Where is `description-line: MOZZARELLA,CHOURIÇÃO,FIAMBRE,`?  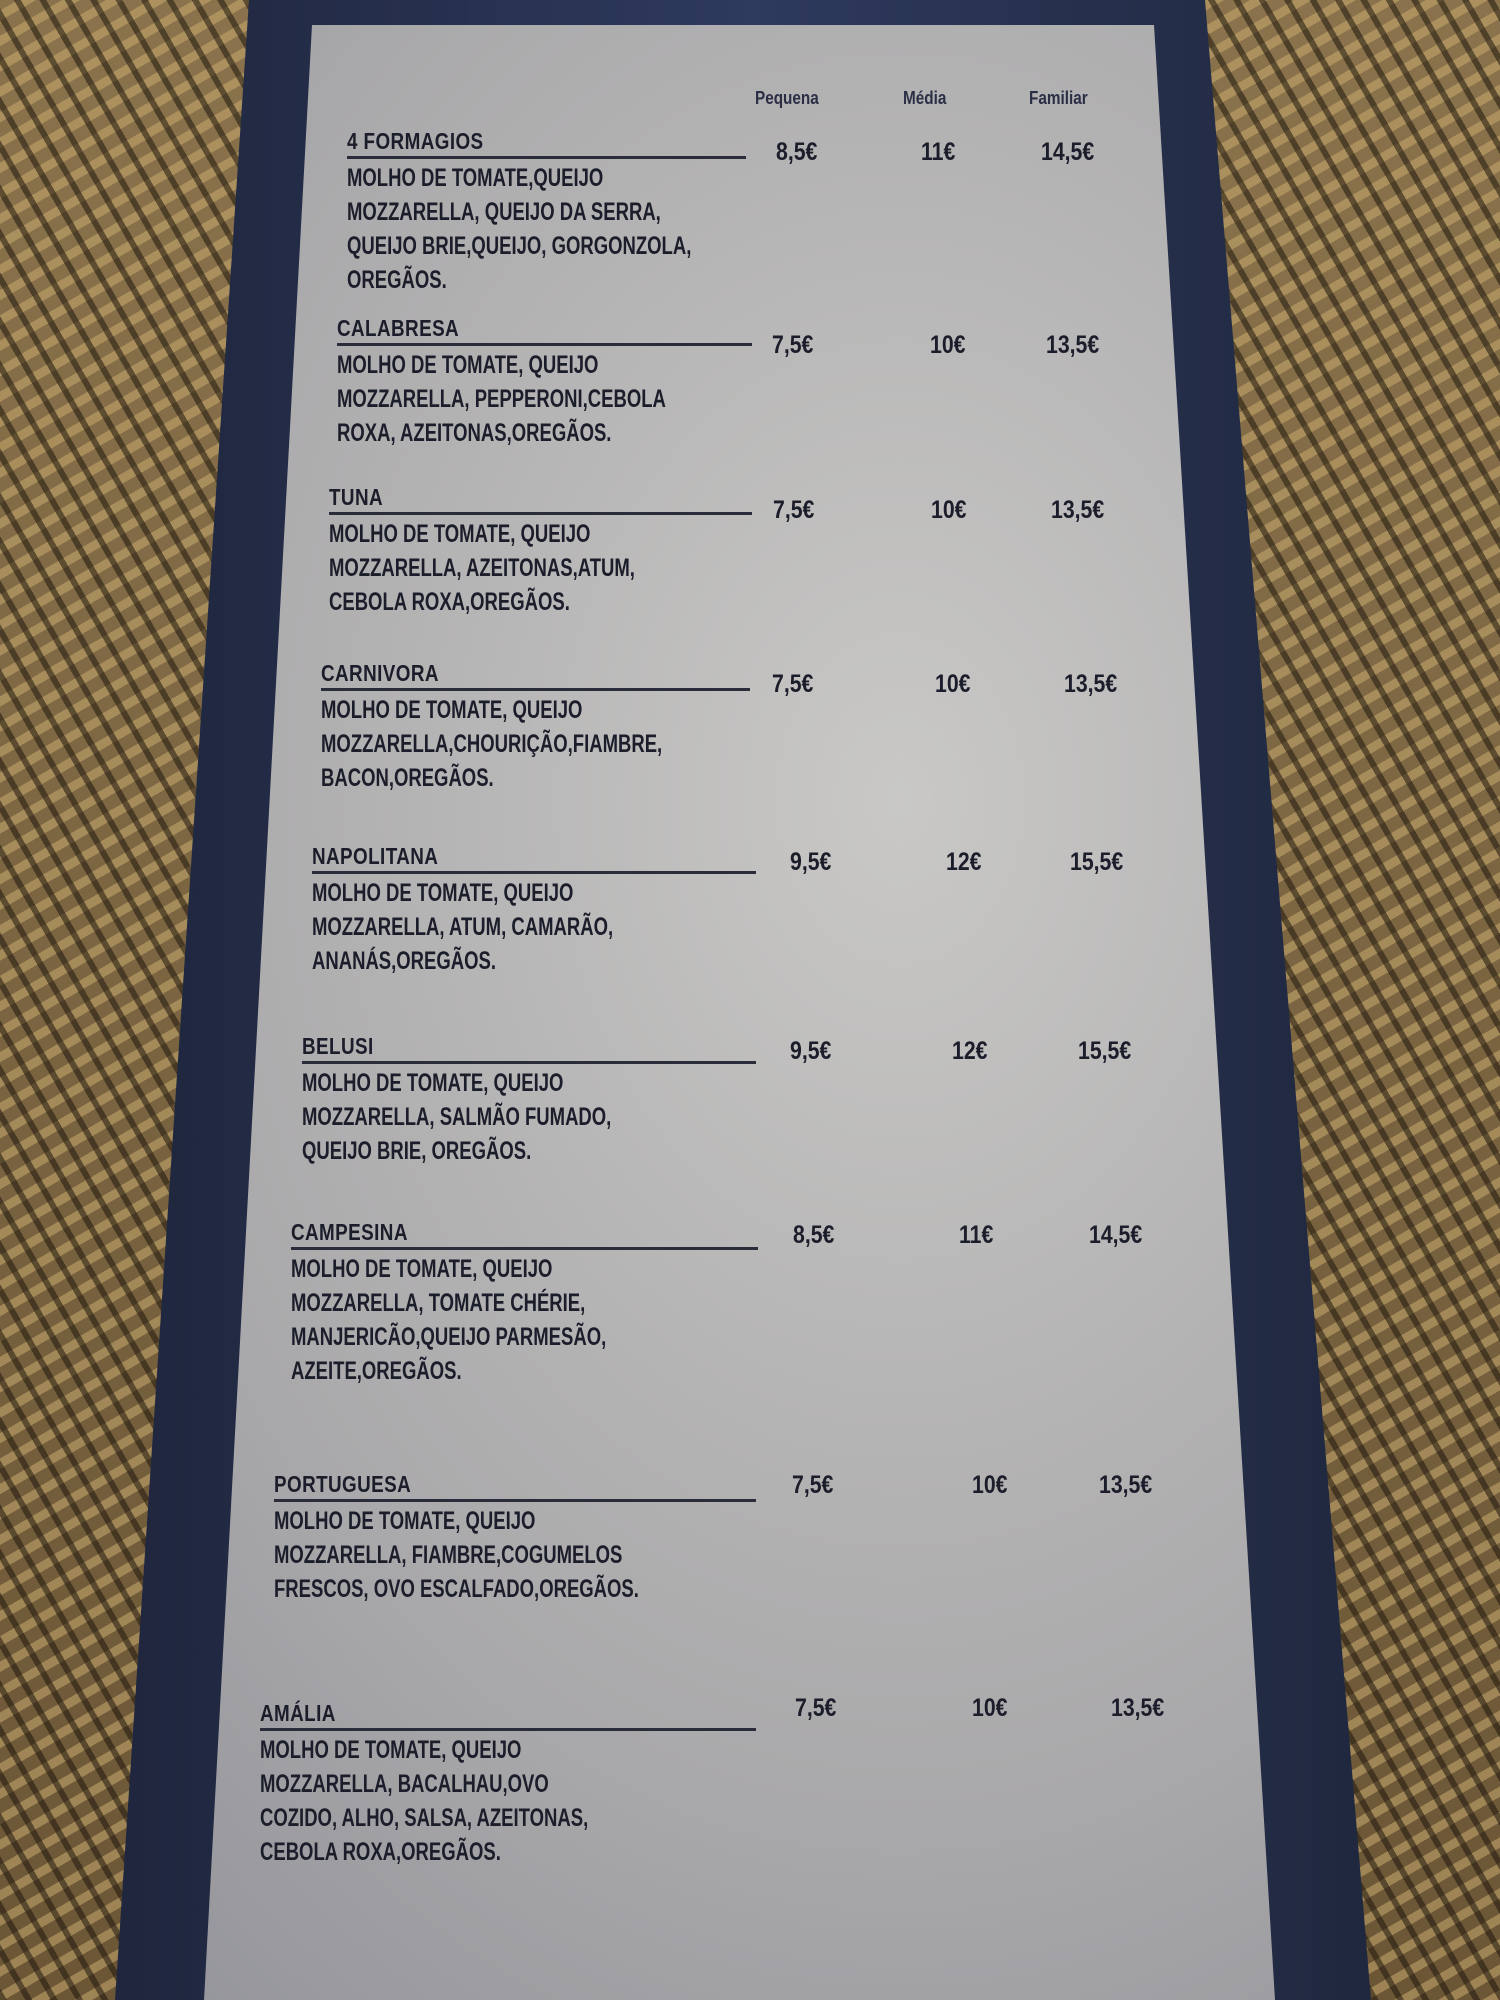
description-line: MOZZARELLA,CHOURIÇÃO,FIAMBRE, is located at coordinates (492, 744).